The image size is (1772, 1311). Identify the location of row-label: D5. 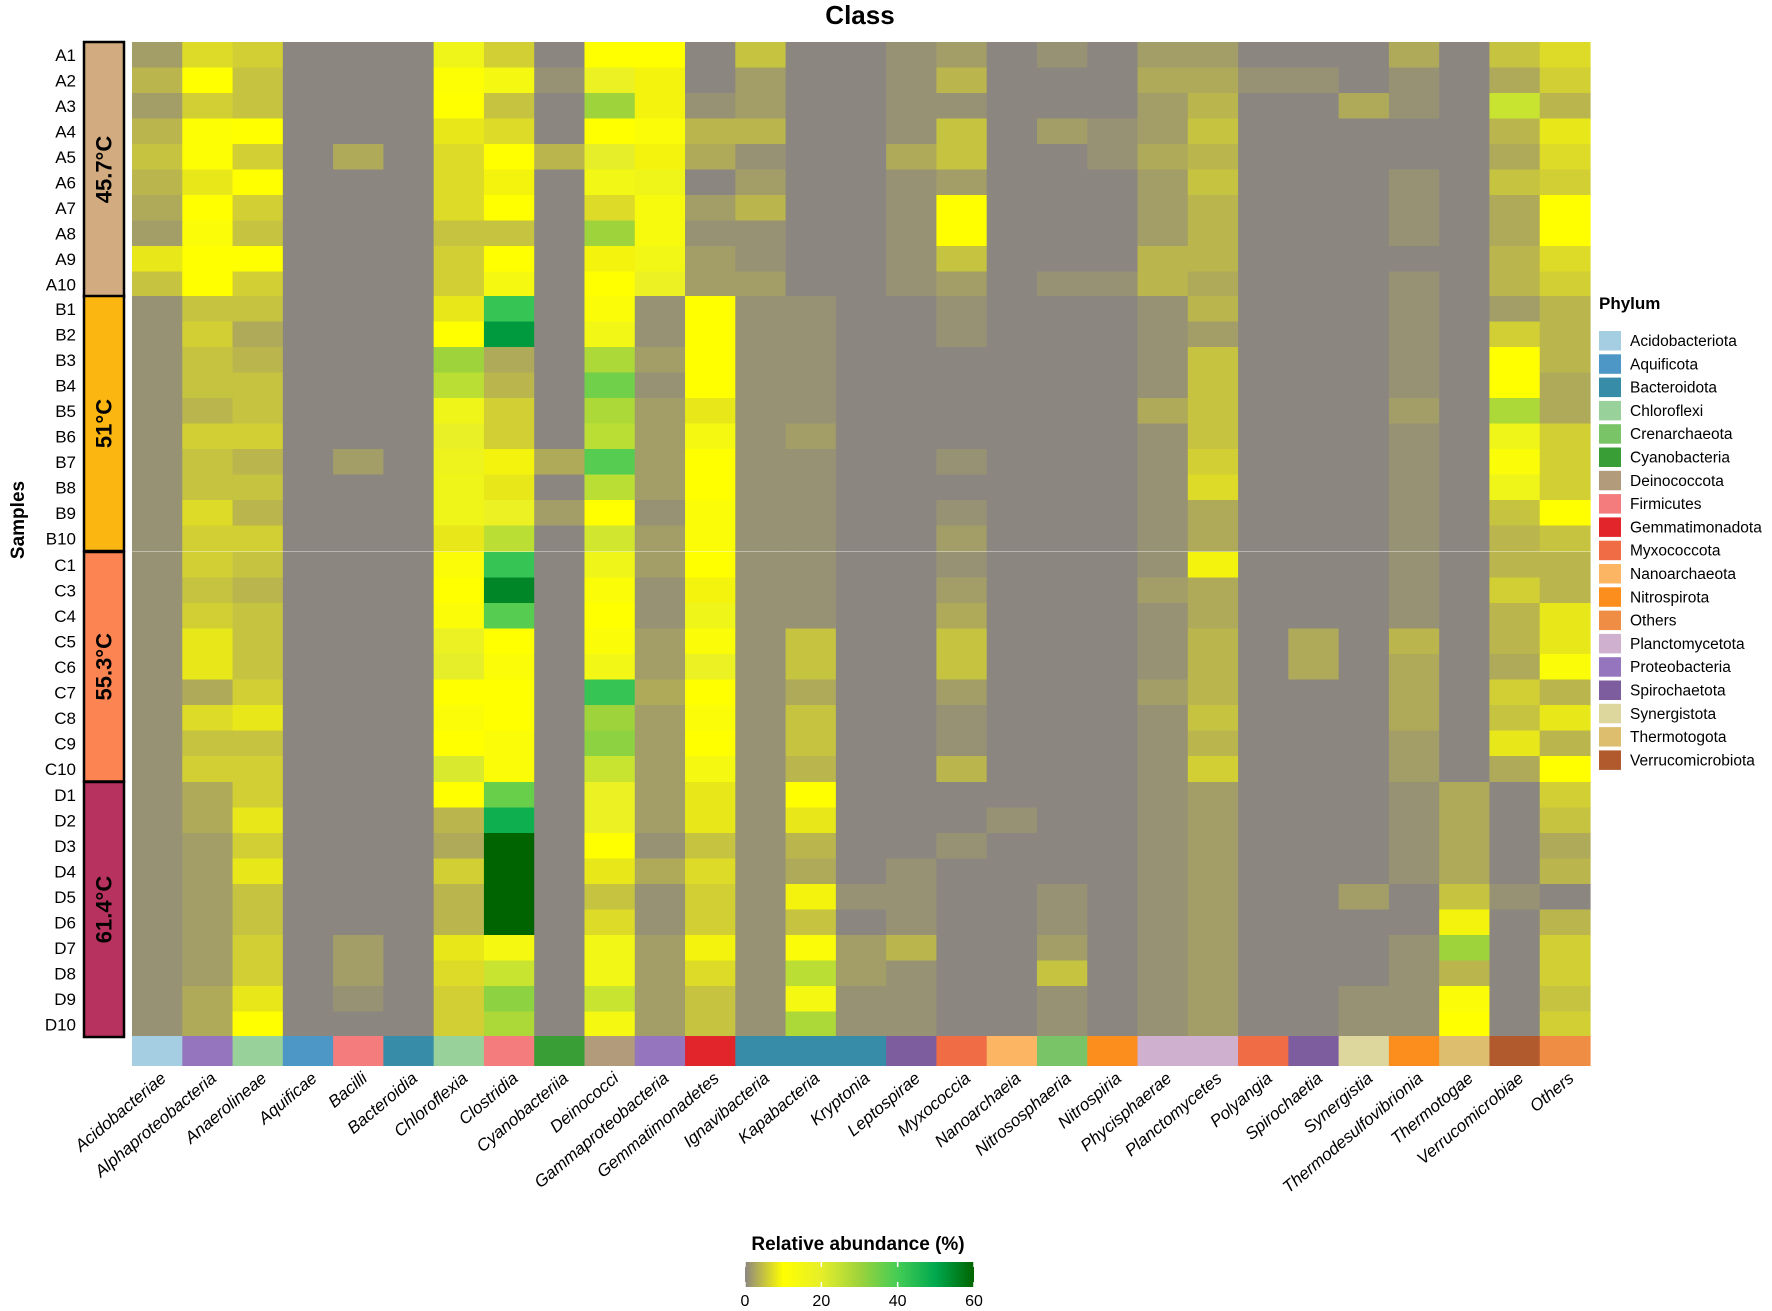
(65, 897).